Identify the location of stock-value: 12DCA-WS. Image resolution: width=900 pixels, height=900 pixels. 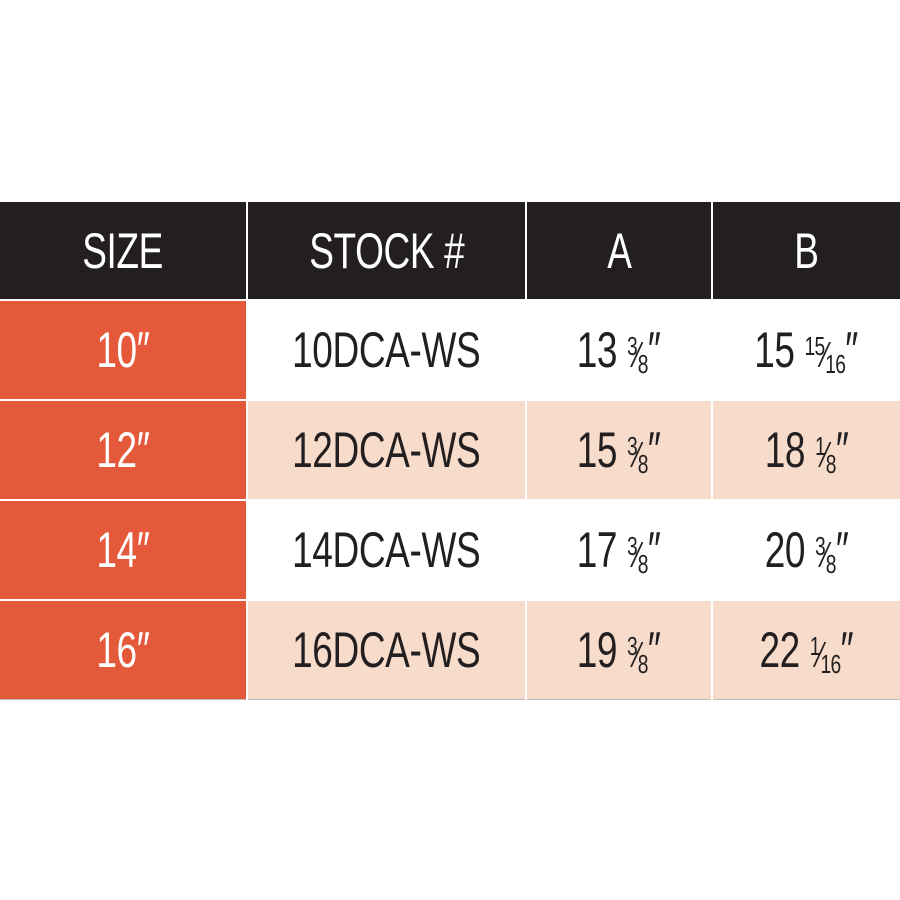
(386, 450).